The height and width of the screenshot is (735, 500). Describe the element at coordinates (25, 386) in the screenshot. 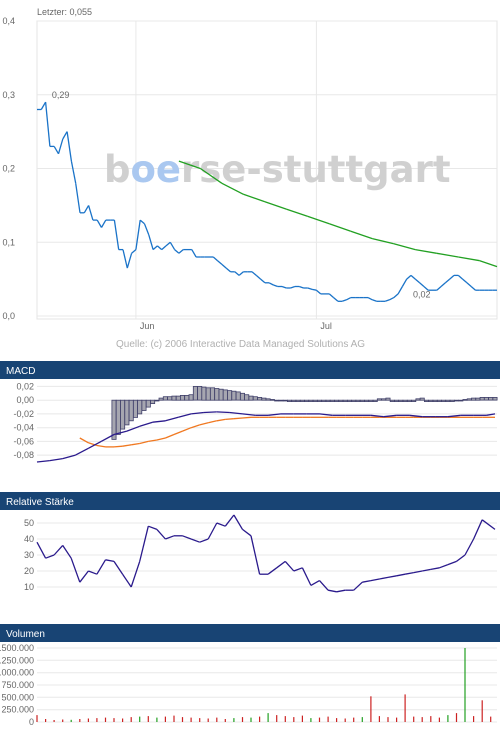

I see `y-tick-label: 0,02` at that location.